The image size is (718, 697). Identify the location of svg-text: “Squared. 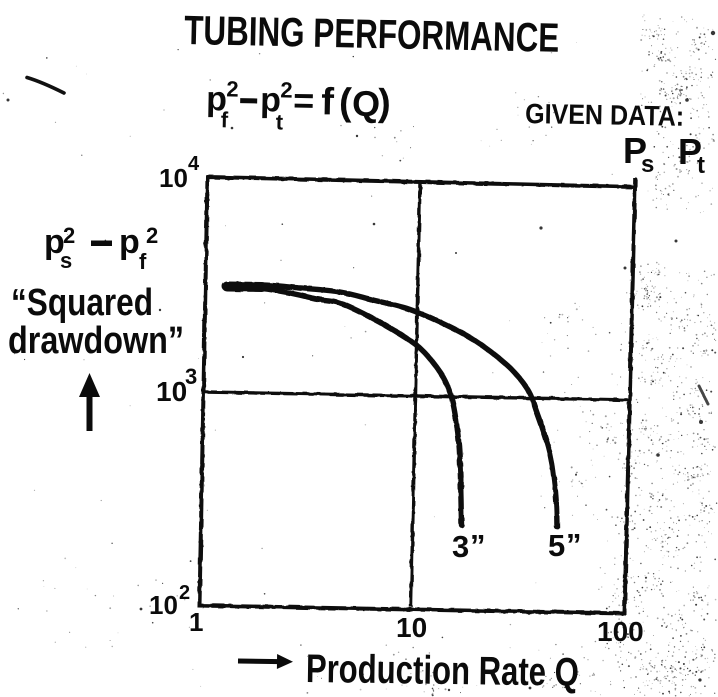
(82, 303).